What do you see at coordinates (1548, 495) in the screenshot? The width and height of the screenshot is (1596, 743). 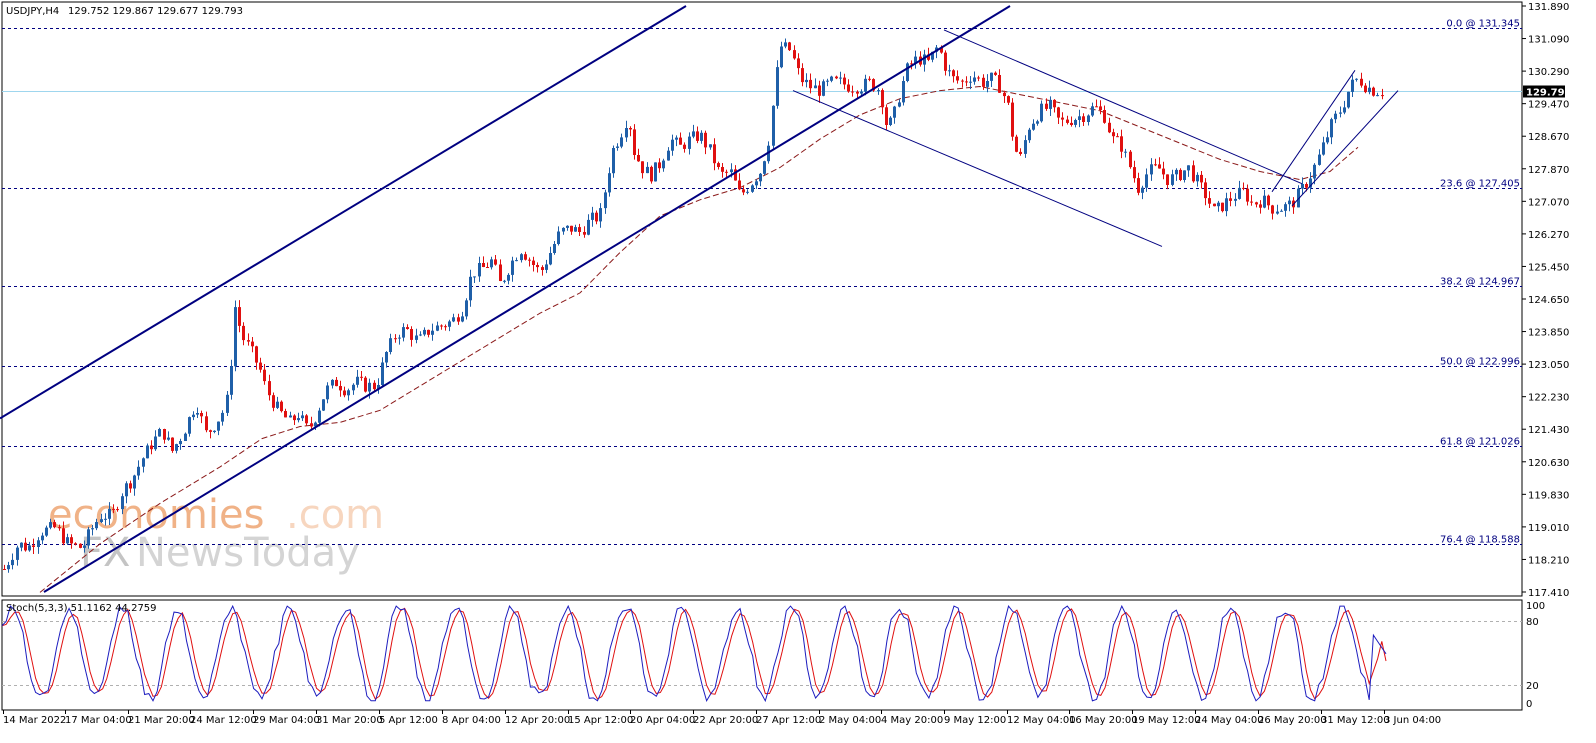 I see `price-axis-label: 119.830` at bounding box center [1548, 495].